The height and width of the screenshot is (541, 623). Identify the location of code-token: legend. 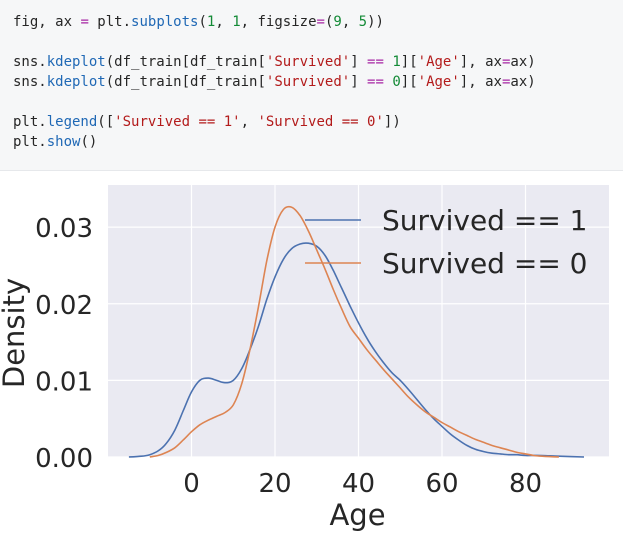
(72, 122).